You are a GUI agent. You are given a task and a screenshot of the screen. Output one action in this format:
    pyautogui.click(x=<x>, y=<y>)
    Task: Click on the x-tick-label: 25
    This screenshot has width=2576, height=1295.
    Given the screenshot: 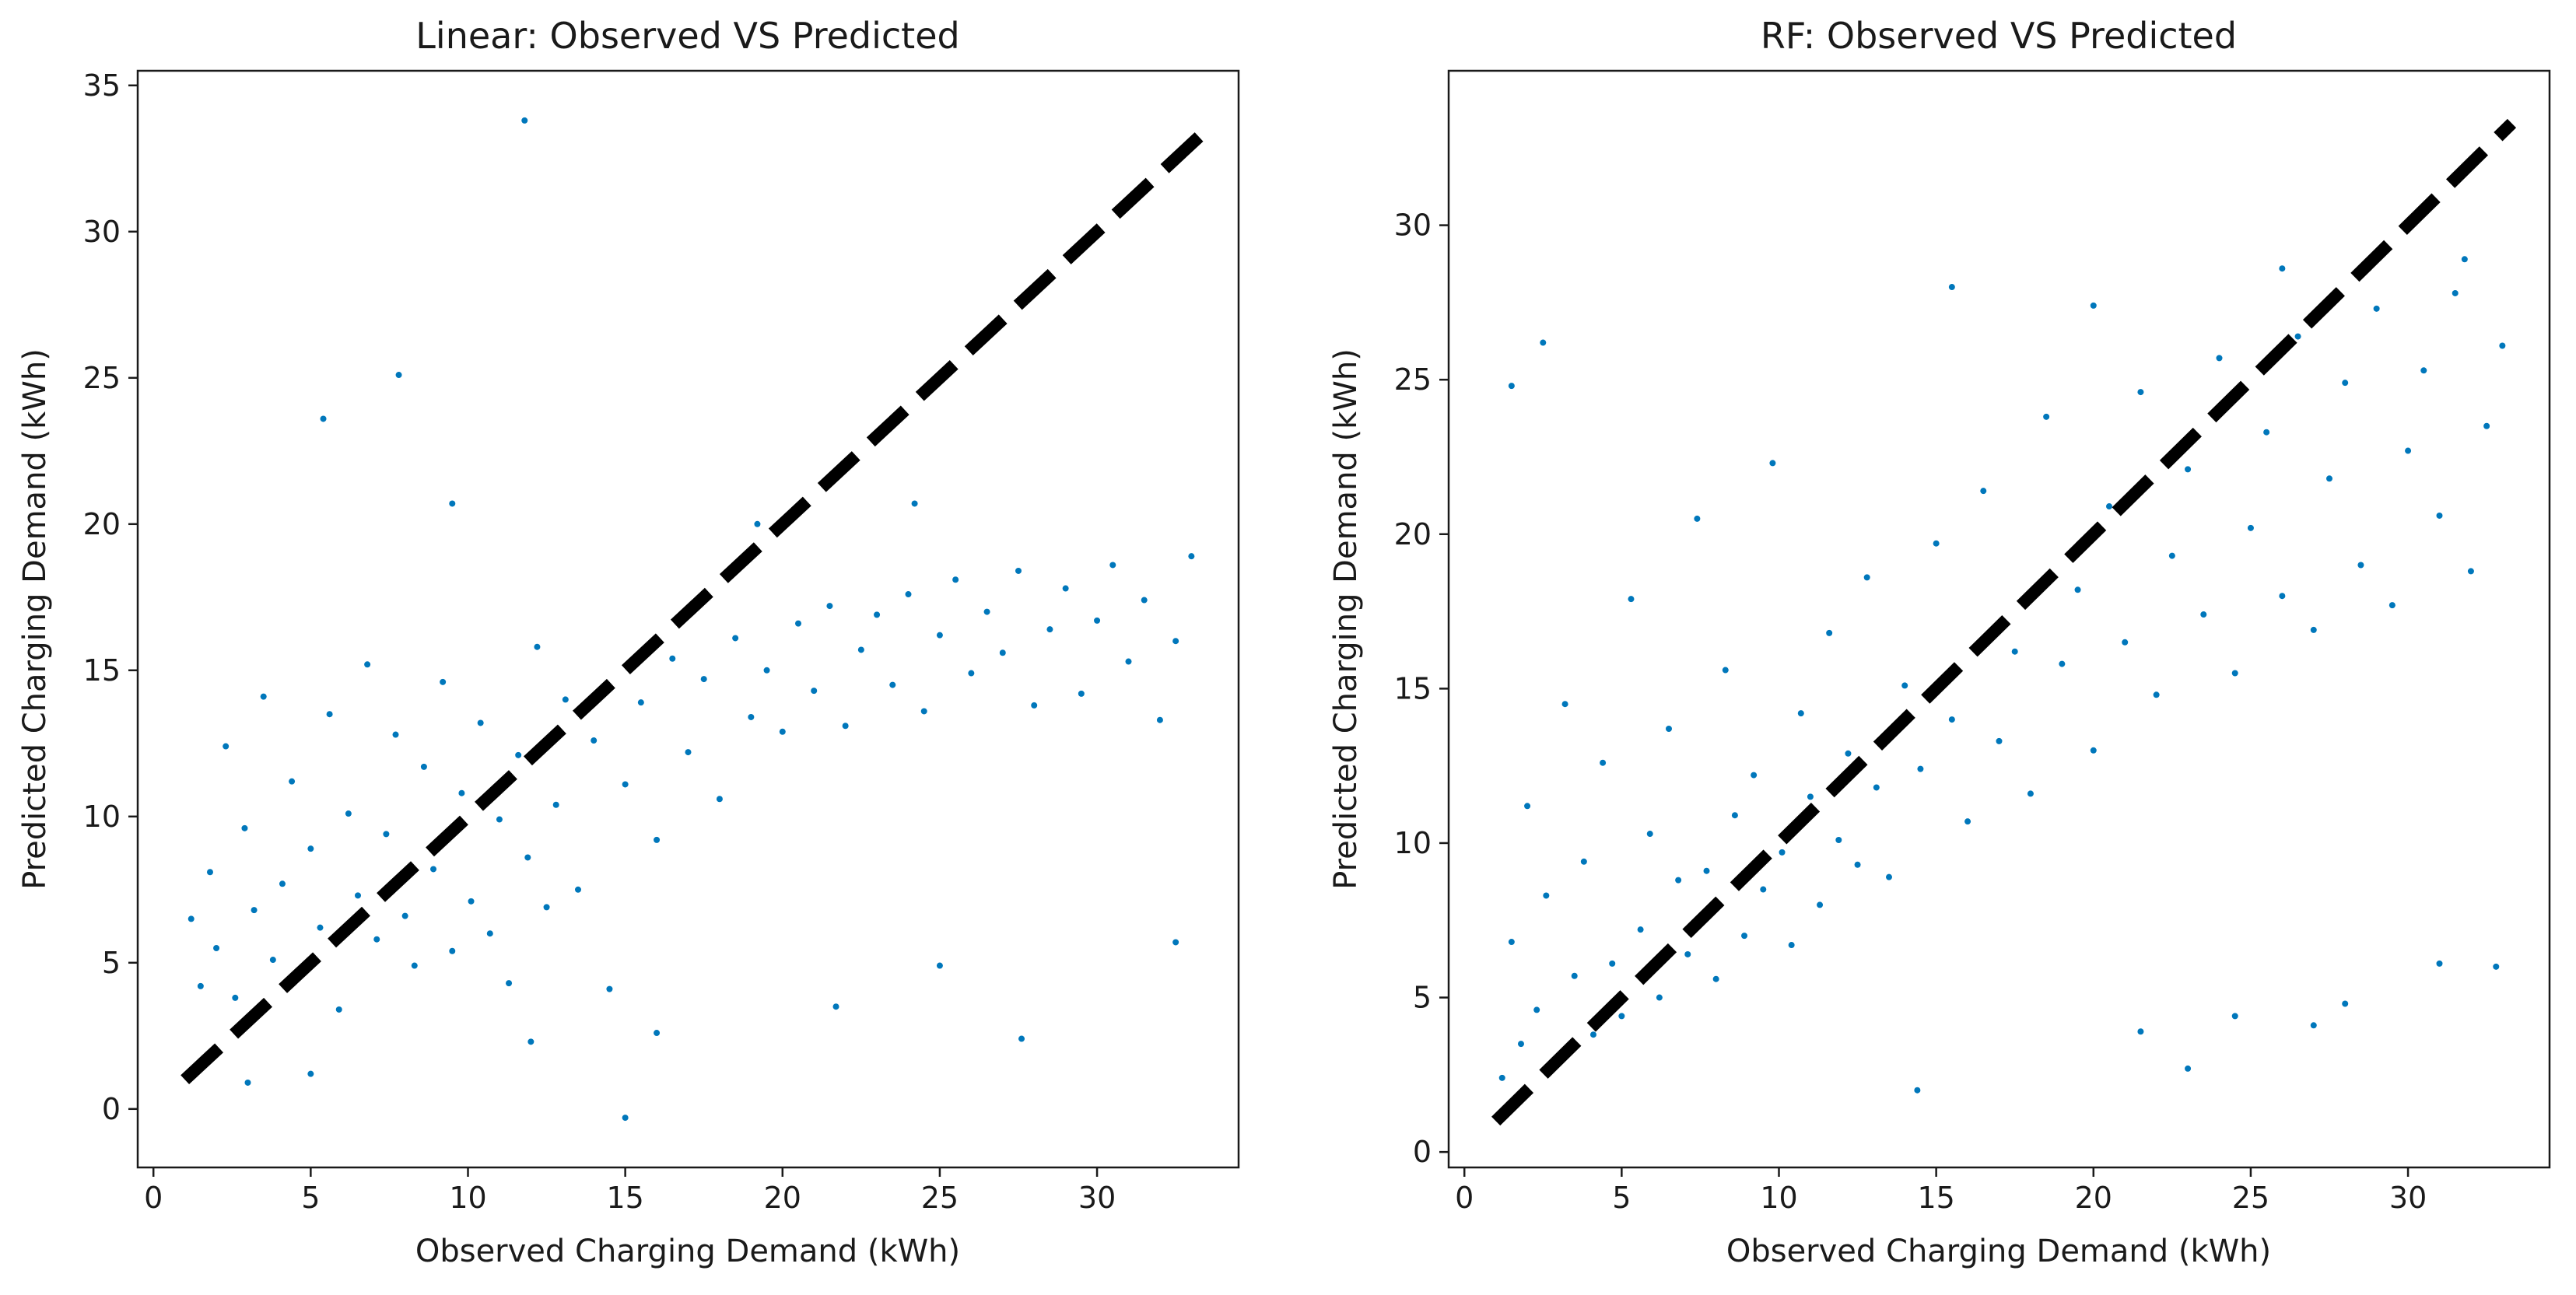 What is the action you would take?
    pyautogui.click(x=940, y=1198)
    